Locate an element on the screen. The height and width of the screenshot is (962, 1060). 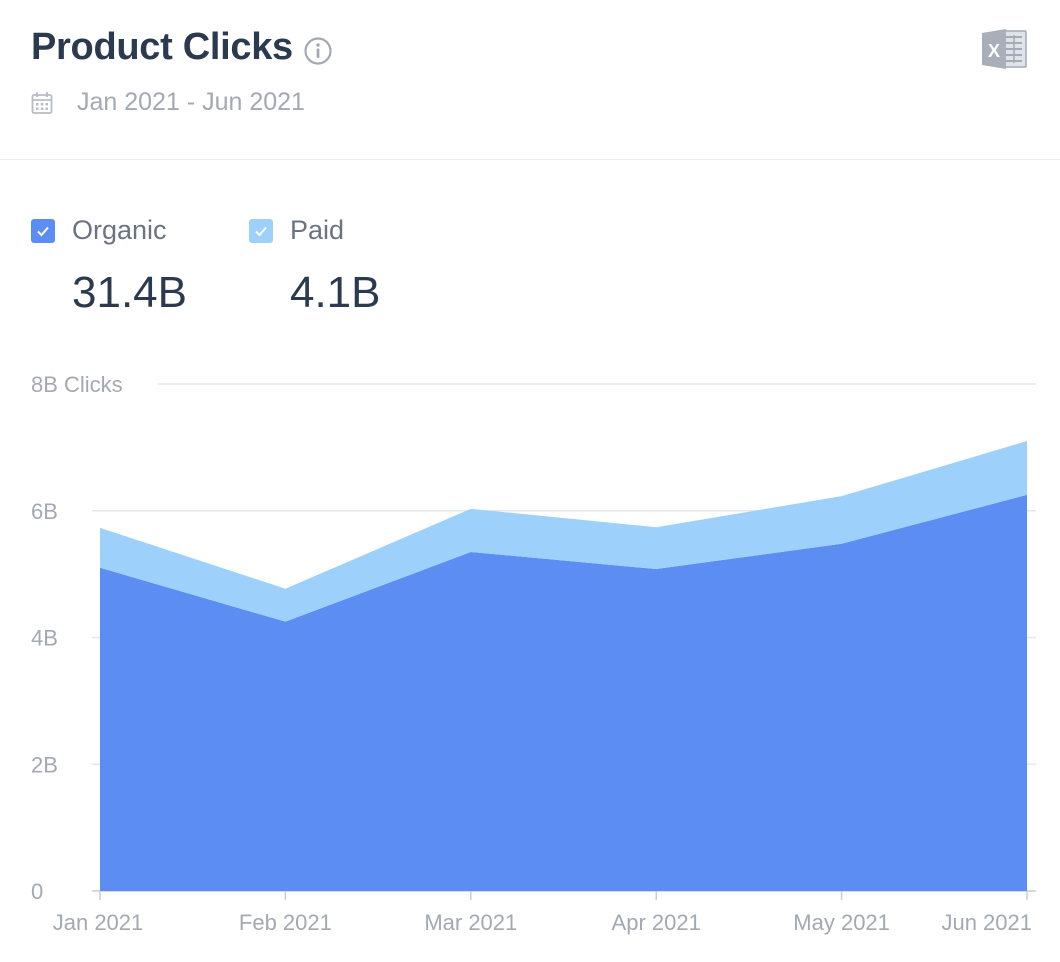
legend-item-paid: Paid 4.1B is located at coordinates (314, 266).